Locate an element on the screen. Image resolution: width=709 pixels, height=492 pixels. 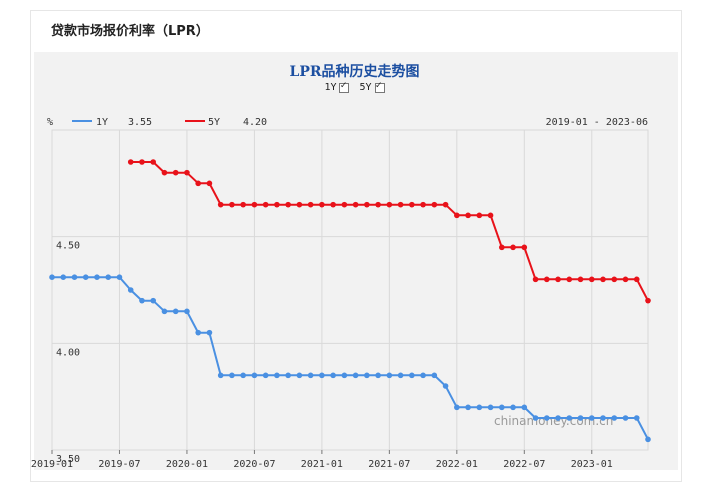
y-tick-label: 4.50 is located at coordinates (68, 246).